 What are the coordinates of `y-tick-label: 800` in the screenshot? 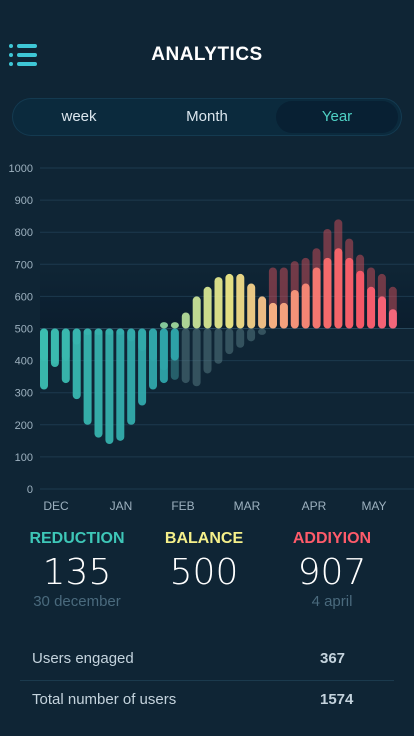 It's located at (24, 233).